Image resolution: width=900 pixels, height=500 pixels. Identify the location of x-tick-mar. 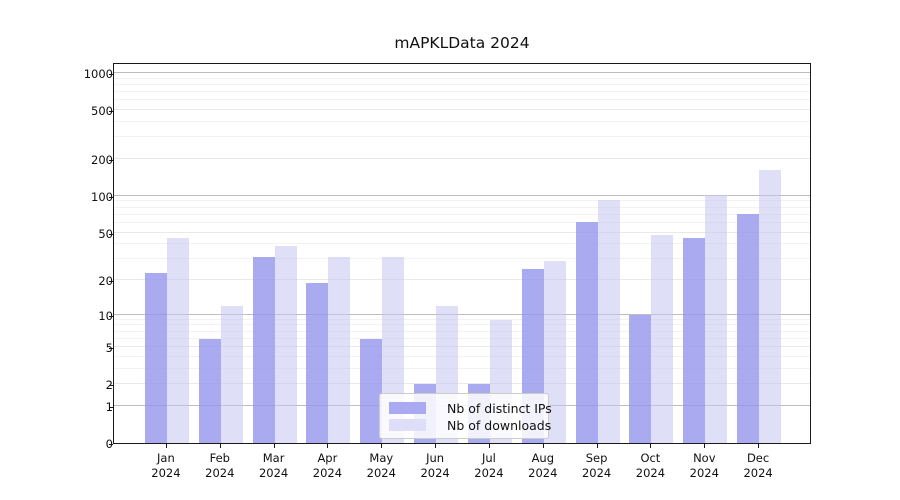
(274, 446).